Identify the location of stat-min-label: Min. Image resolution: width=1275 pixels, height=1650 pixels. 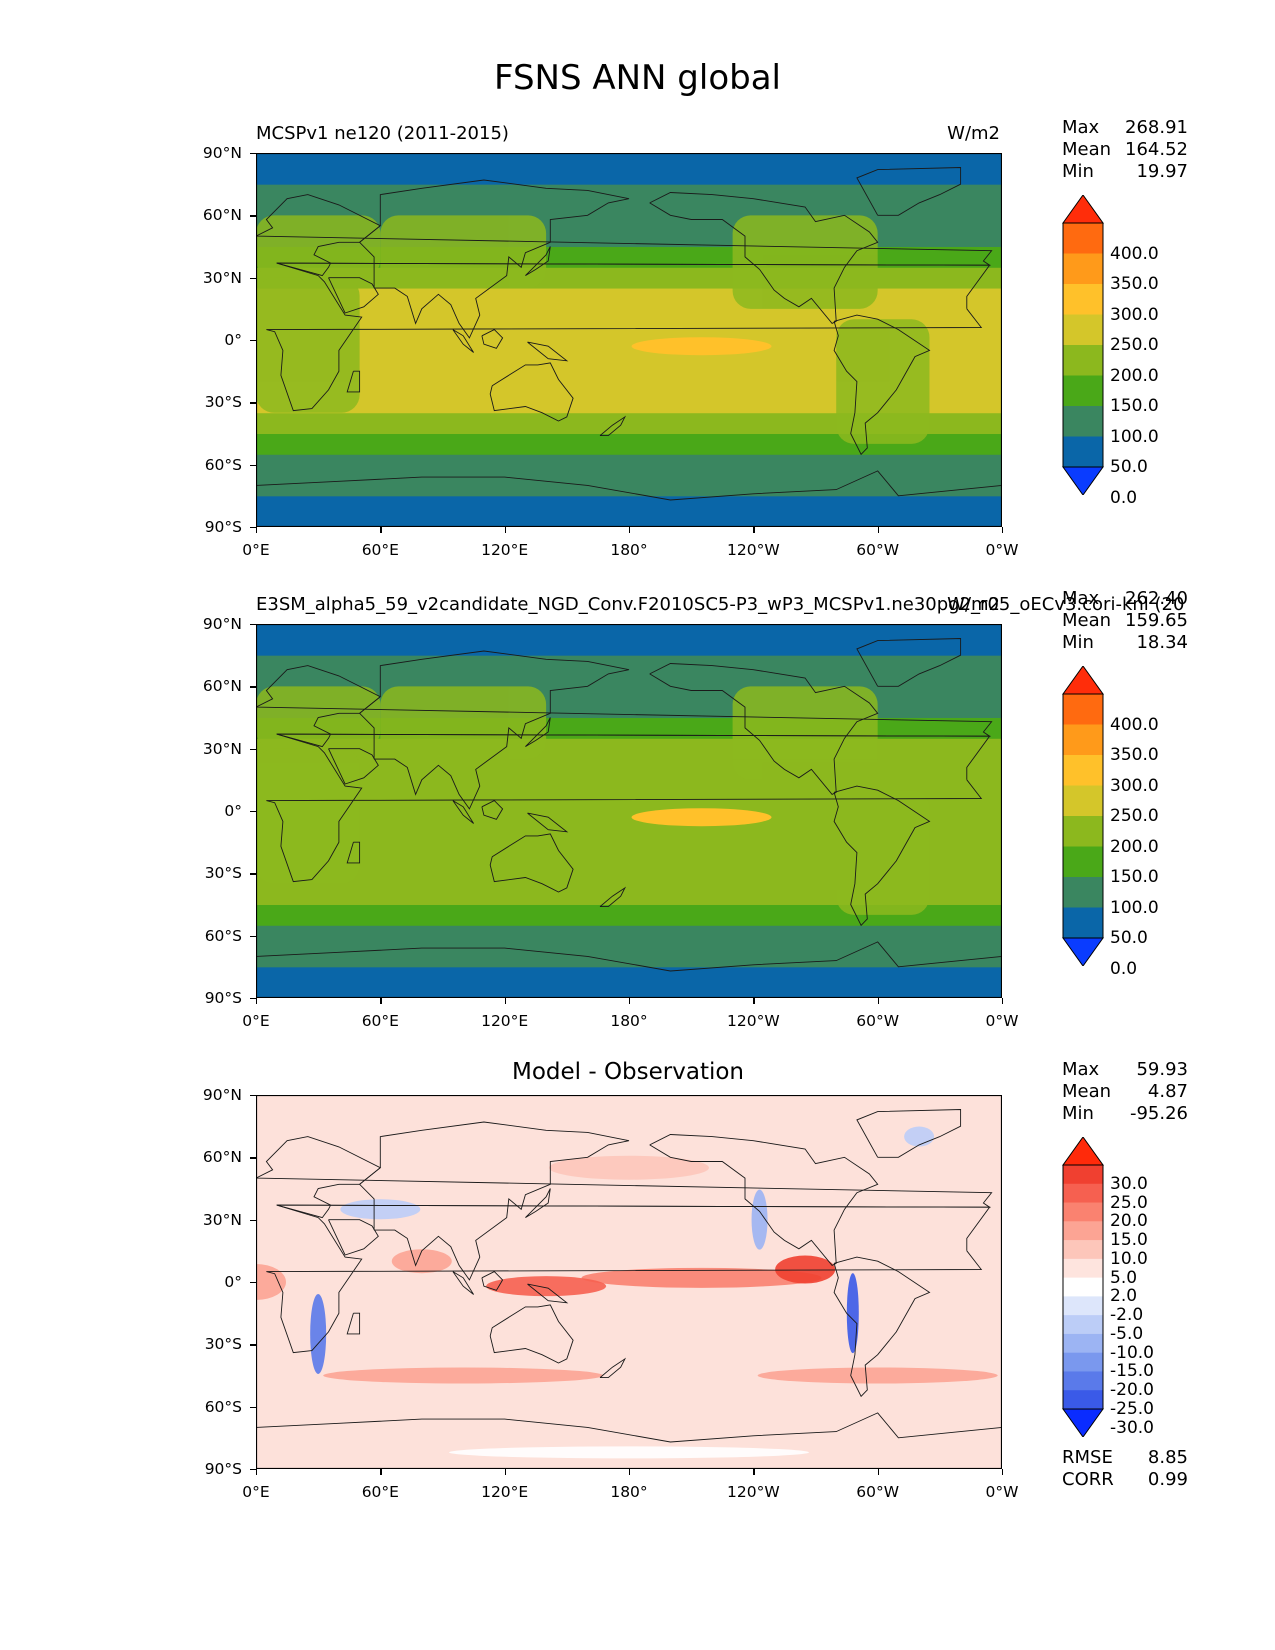
(1078, 171).